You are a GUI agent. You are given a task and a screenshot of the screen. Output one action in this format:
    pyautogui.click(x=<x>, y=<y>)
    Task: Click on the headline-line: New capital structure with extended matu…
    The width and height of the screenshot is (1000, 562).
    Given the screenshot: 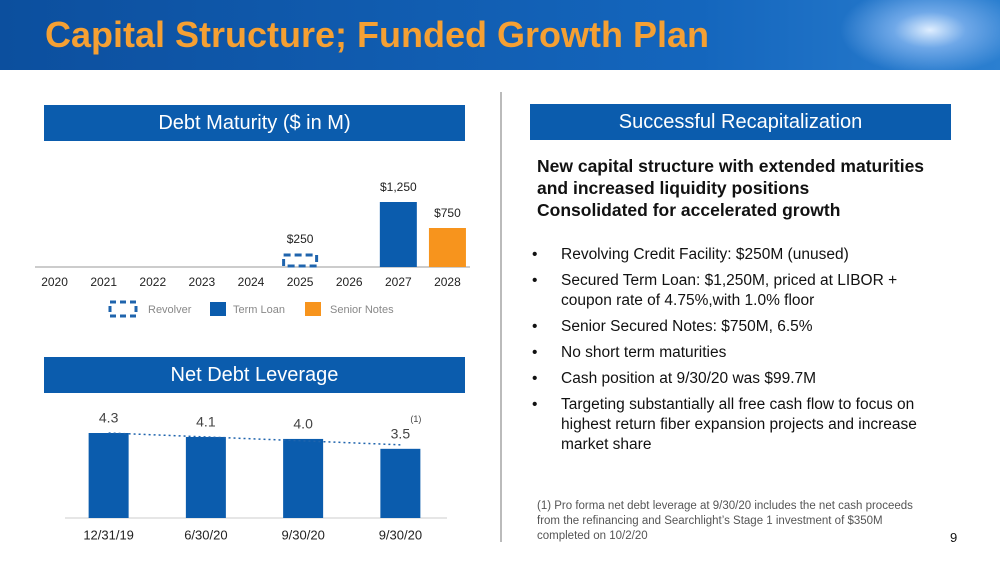 What is the action you would take?
    pyautogui.click(x=731, y=177)
    